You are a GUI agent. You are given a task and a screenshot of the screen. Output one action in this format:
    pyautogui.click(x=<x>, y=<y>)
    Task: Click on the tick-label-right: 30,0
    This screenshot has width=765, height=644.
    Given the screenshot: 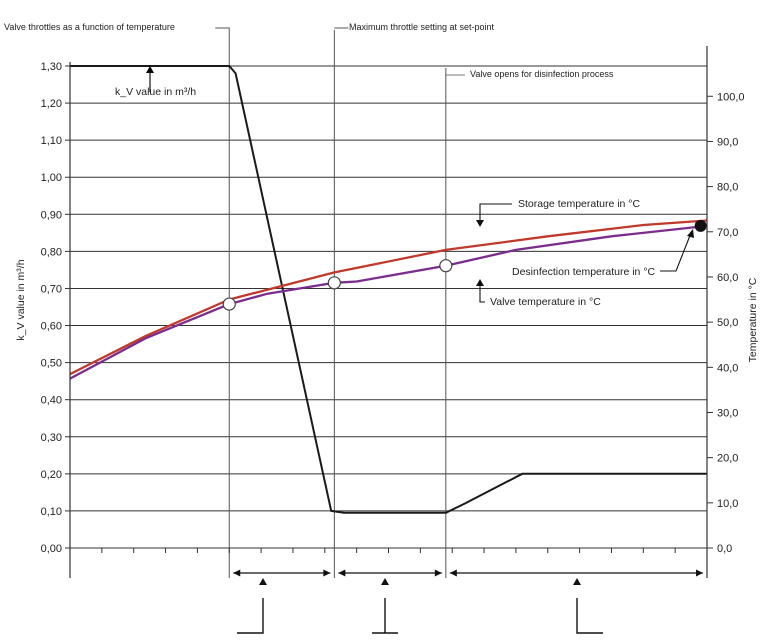 What is the action you would take?
    pyautogui.click(x=727, y=413)
    